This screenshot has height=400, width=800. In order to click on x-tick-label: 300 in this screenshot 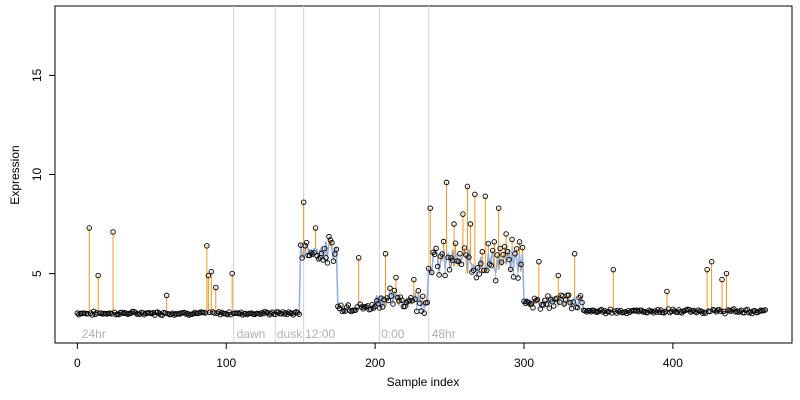, I will do `click(524, 363)`.